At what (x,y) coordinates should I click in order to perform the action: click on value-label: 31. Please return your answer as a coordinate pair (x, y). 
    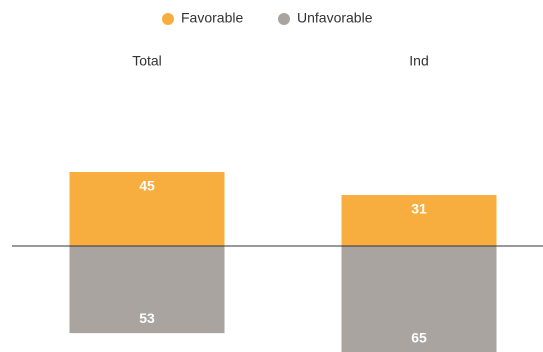
    Looking at the image, I should click on (419, 209).